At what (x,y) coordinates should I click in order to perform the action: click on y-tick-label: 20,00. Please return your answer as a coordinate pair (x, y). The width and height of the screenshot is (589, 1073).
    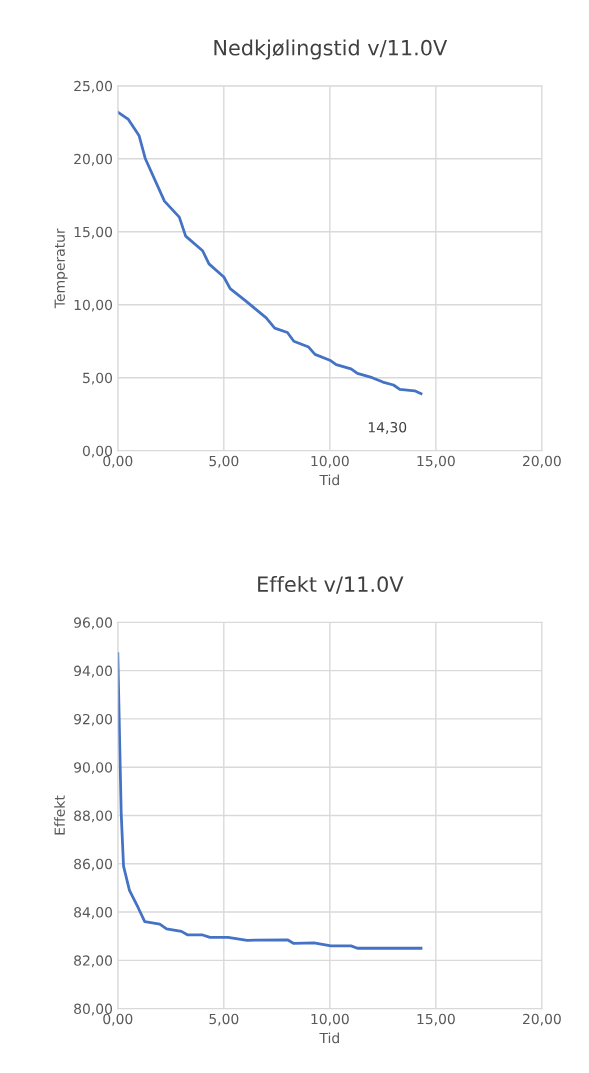
    Looking at the image, I should click on (93, 159).